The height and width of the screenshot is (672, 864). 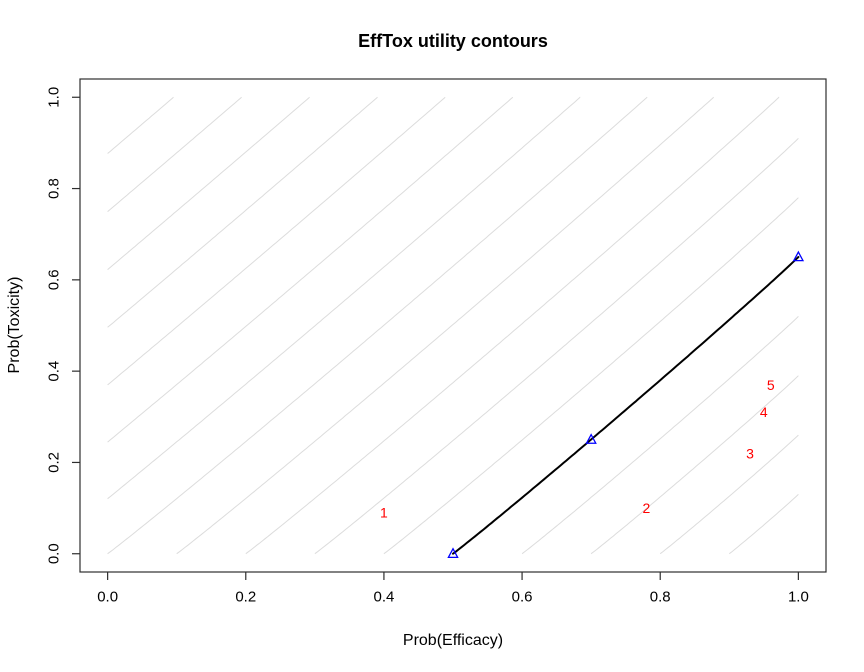 I want to click on dose-label: 5, so click(x=771, y=385).